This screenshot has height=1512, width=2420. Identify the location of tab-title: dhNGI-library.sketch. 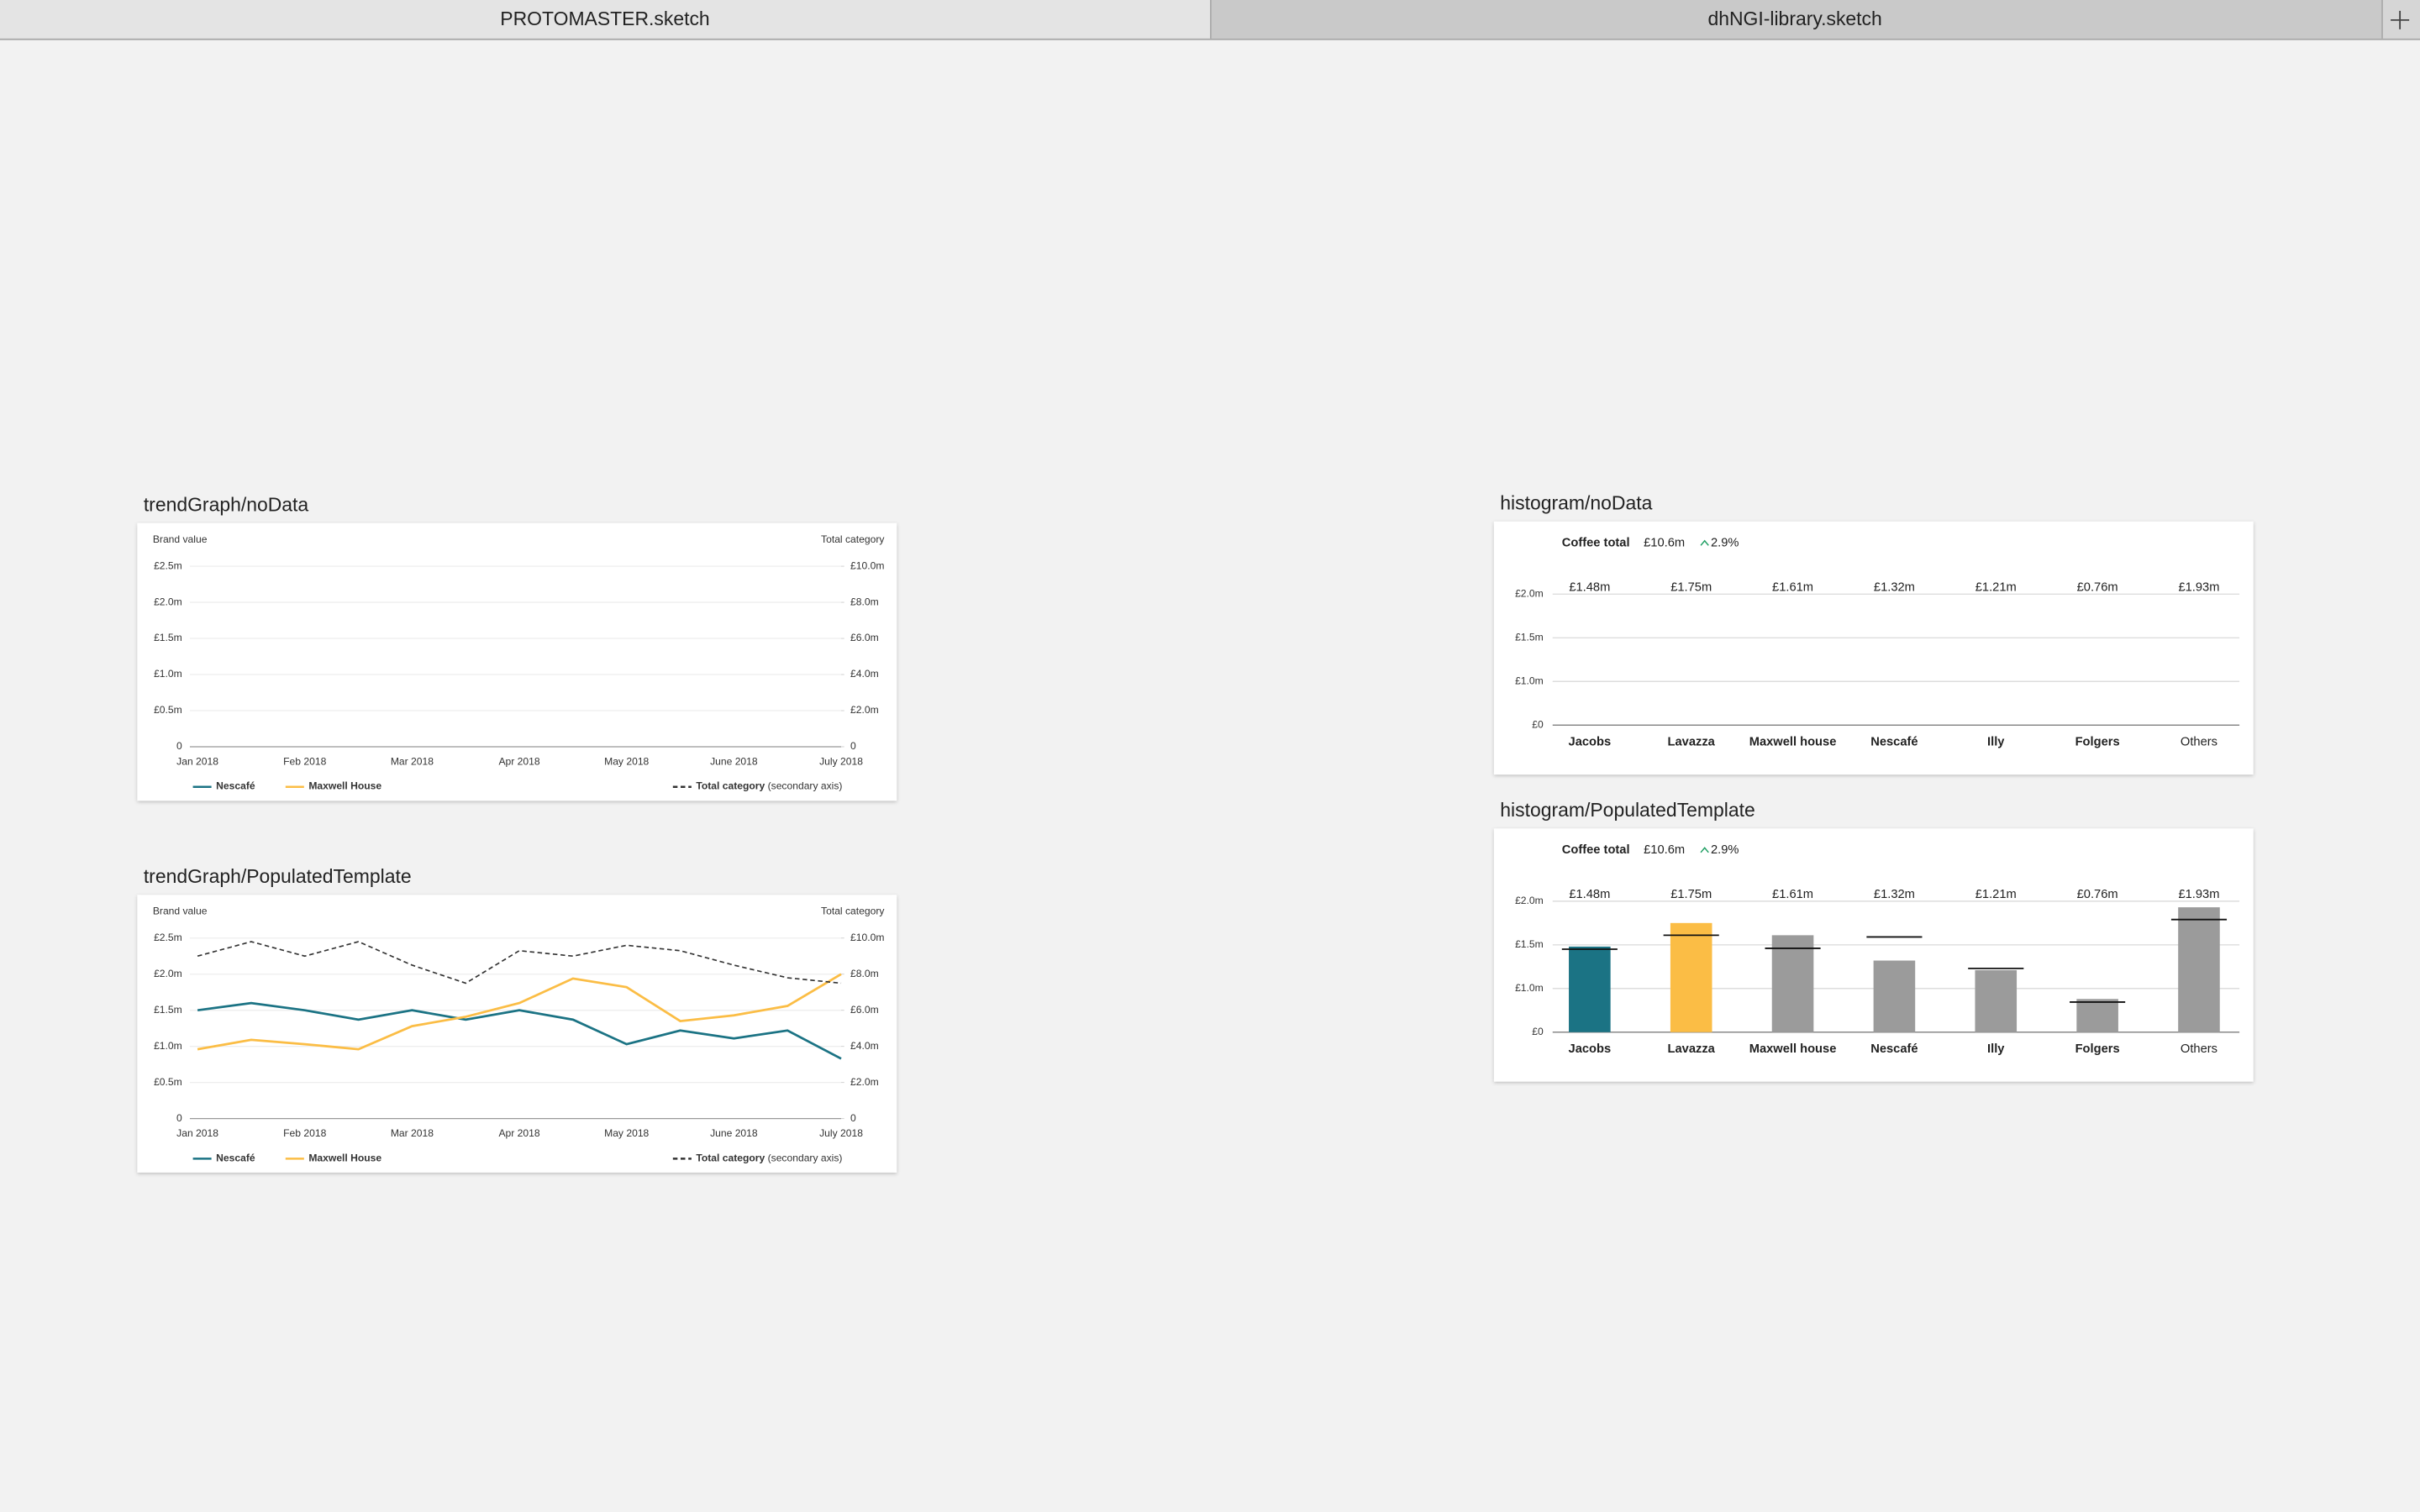
(1794, 18).